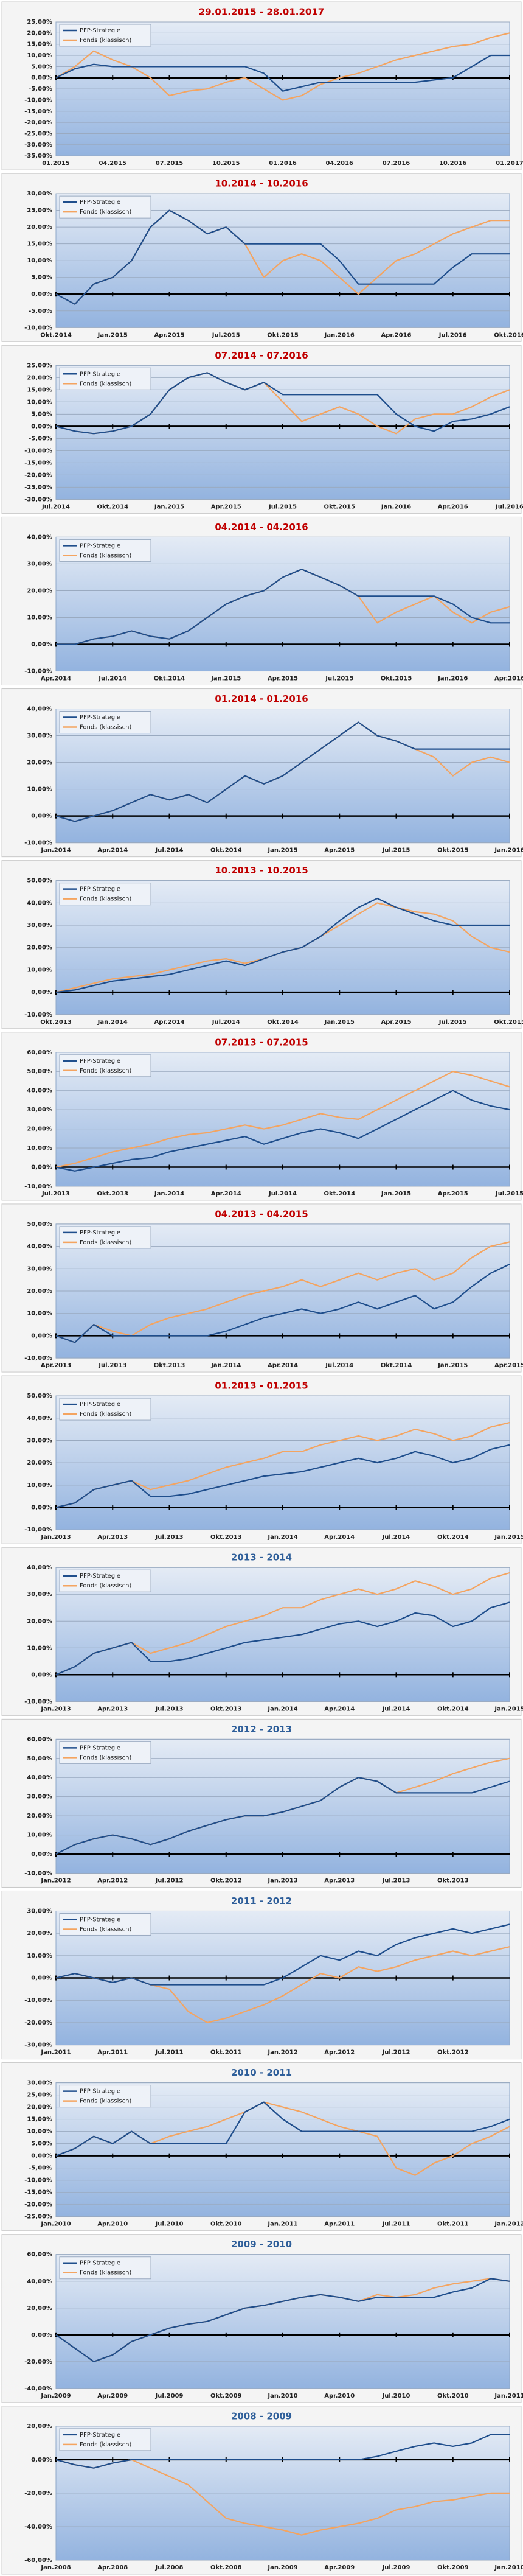  What do you see at coordinates (113, 2052) in the screenshot?
I see `x-tick-label: Apr.2011` at bounding box center [113, 2052].